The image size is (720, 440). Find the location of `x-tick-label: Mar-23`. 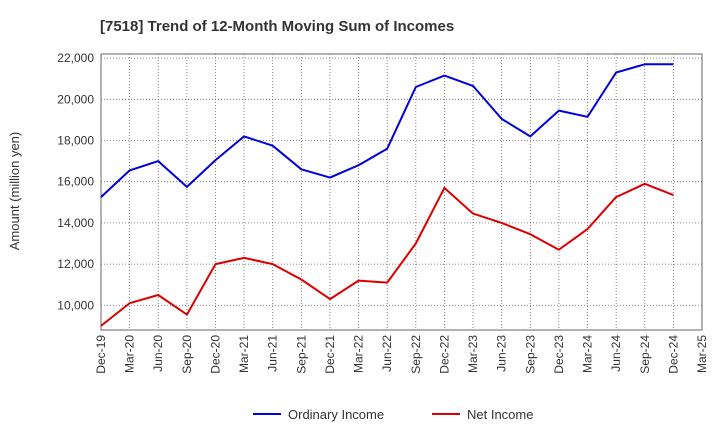

x-tick-label: Mar-23 is located at coordinates (473, 354).